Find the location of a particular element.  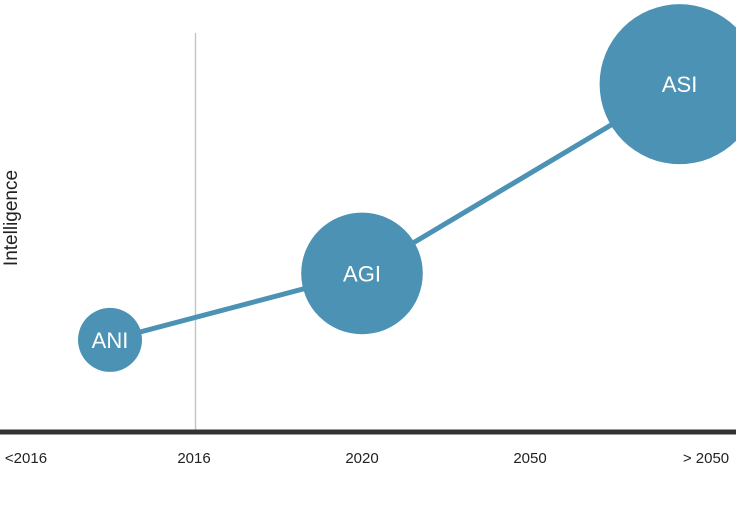

x-tick-label: 2050 is located at coordinates (529, 458).